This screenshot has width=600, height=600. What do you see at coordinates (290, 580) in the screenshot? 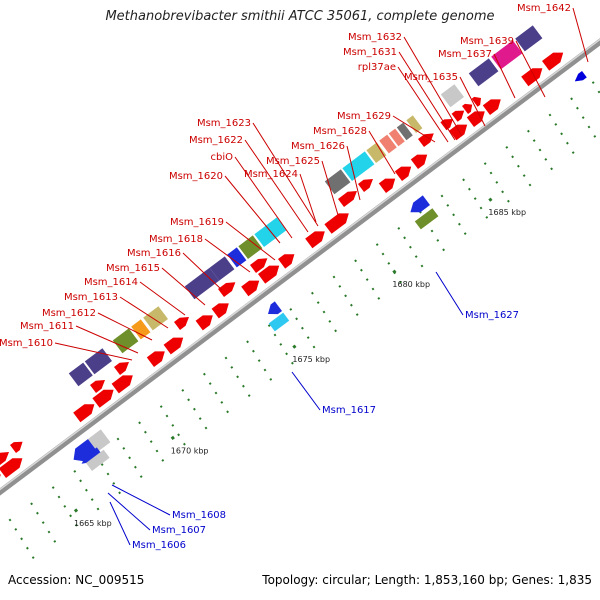
I see `topology-label: Topology:` at bounding box center [290, 580].